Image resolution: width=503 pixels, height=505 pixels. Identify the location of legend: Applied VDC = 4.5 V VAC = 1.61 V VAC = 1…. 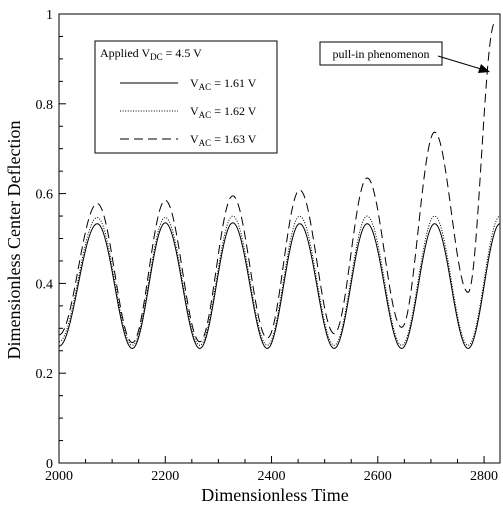
(186, 97).